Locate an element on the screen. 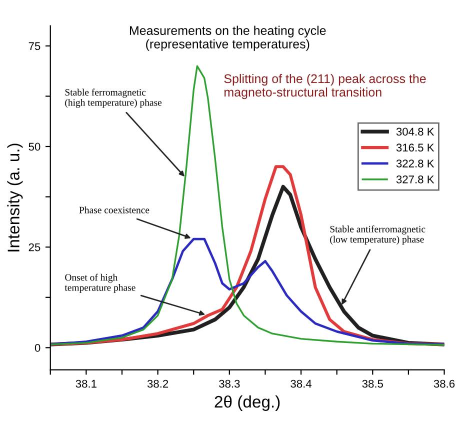 The width and height of the screenshot is (458, 430). legend-label: 322.8 K is located at coordinates (415, 164).